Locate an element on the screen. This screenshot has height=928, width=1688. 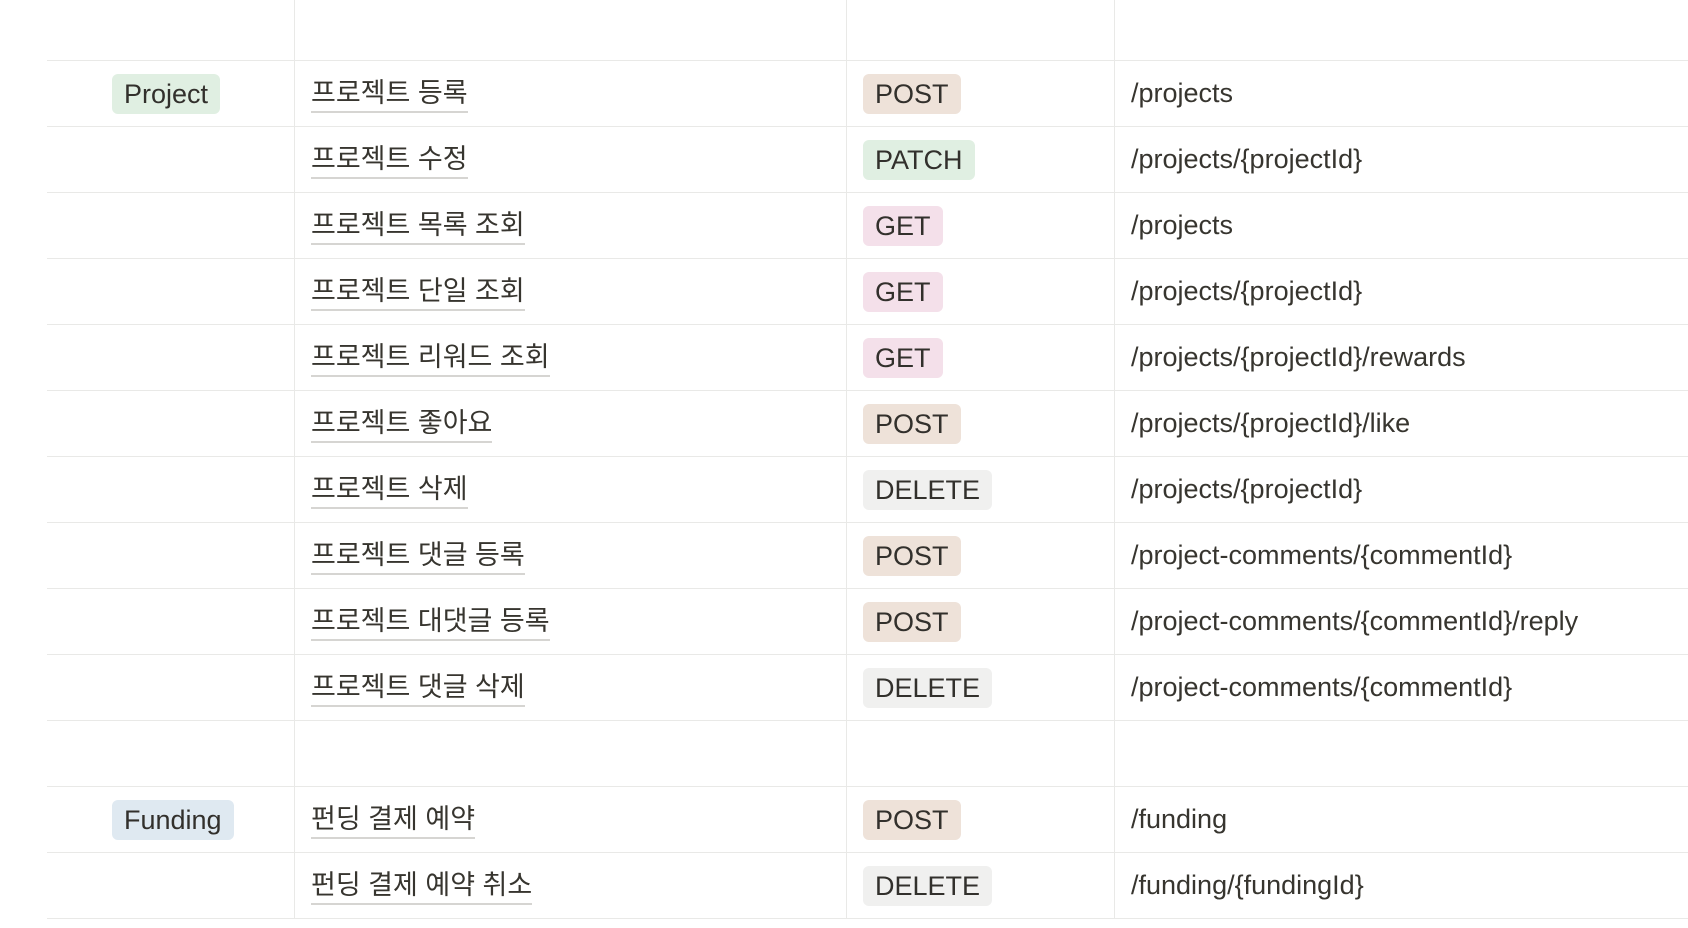
api-name-link: 펀딩 결제 예약 취소 is located at coordinates (422, 886).